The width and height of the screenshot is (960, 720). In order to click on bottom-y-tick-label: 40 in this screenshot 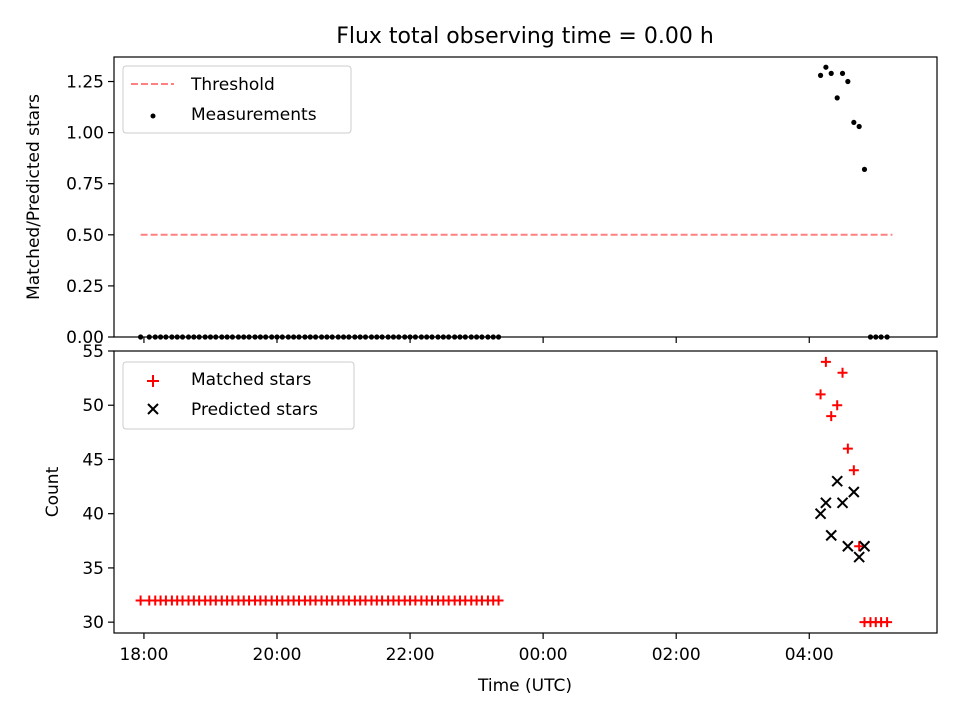, I will do `click(93, 515)`.